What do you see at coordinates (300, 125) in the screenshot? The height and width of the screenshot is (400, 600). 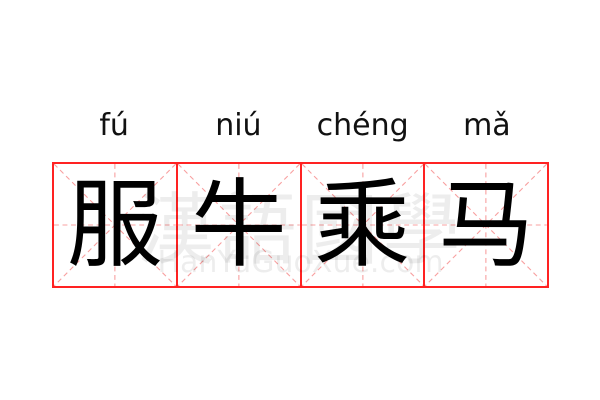 I see `pinyin-row: fú niú chéng mǎ` at bounding box center [300, 125].